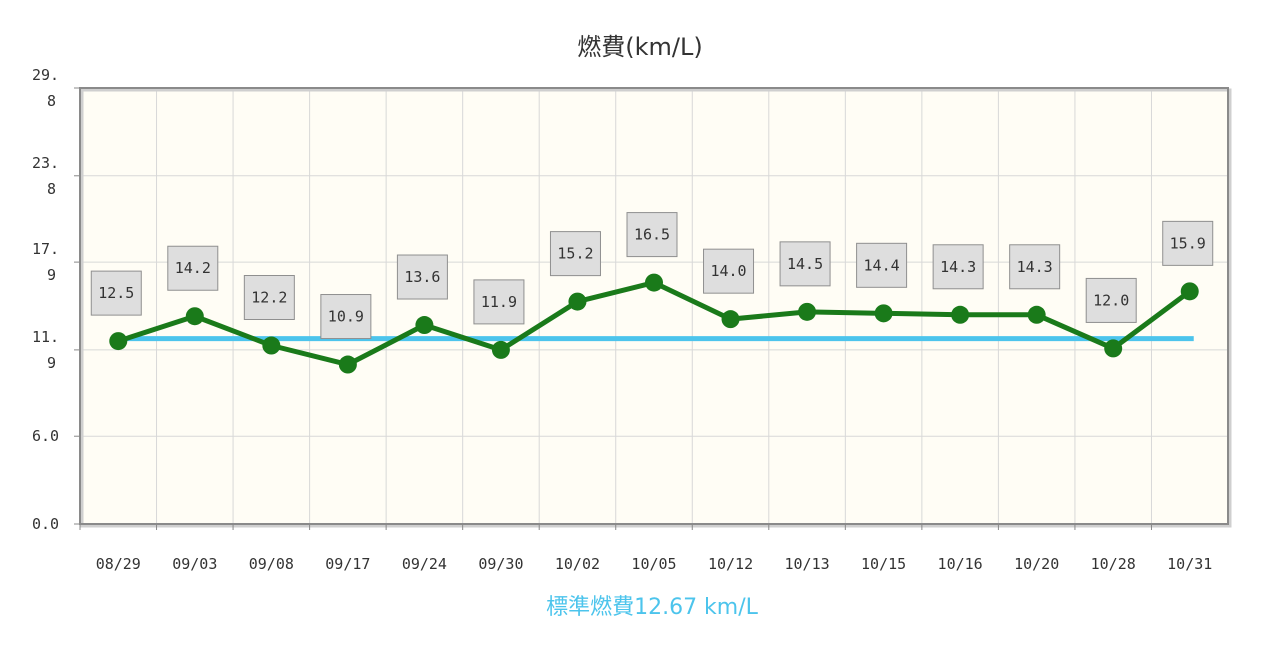 The height and width of the screenshot is (646, 1280). What do you see at coordinates (45, 262) in the screenshot?
I see `y-tick-label: 17. 9` at bounding box center [45, 262].